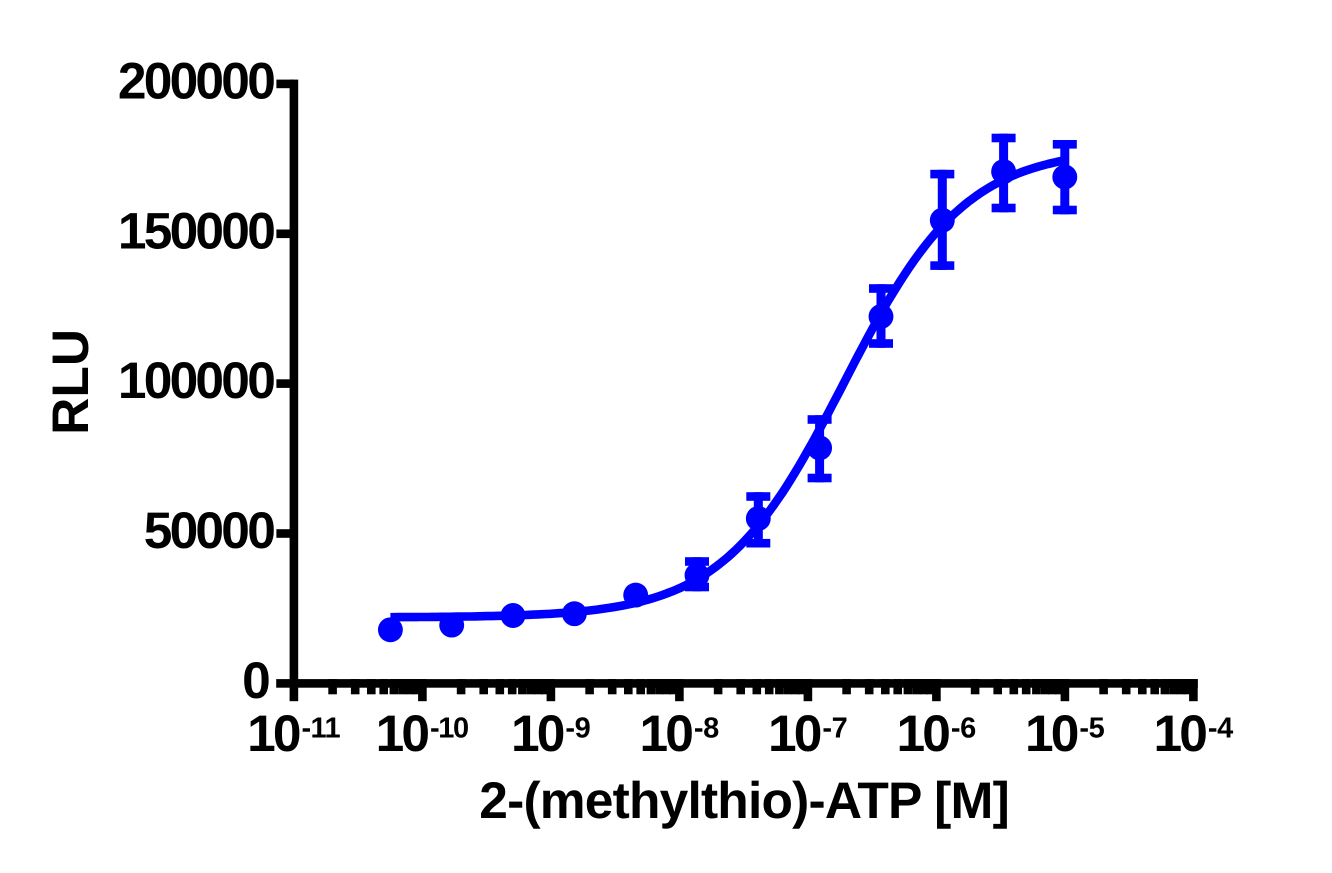 The height and width of the screenshot is (873, 1332). I want to click on svg-text: RLU, so click(70, 382).